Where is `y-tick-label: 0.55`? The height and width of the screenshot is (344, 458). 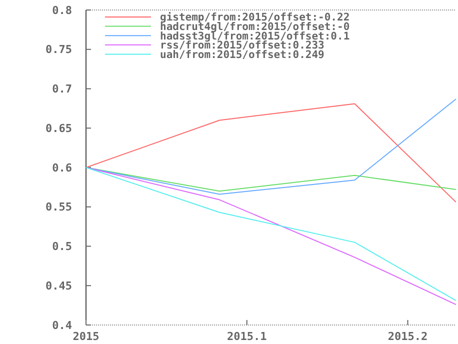 y-tick-label: 0.55 is located at coordinates (59, 207).